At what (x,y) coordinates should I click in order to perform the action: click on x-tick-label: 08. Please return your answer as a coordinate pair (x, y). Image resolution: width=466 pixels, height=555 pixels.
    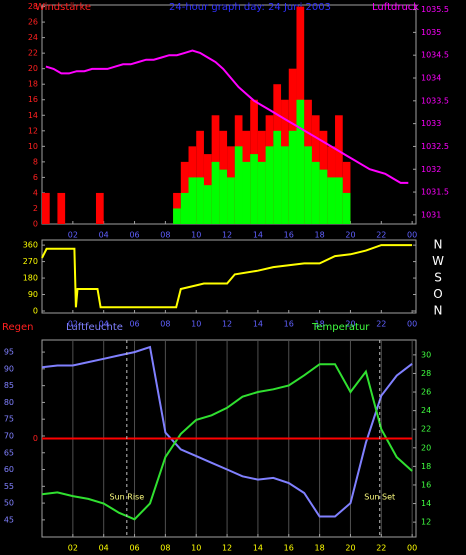
    Looking at the image, I should click on (165, 235).